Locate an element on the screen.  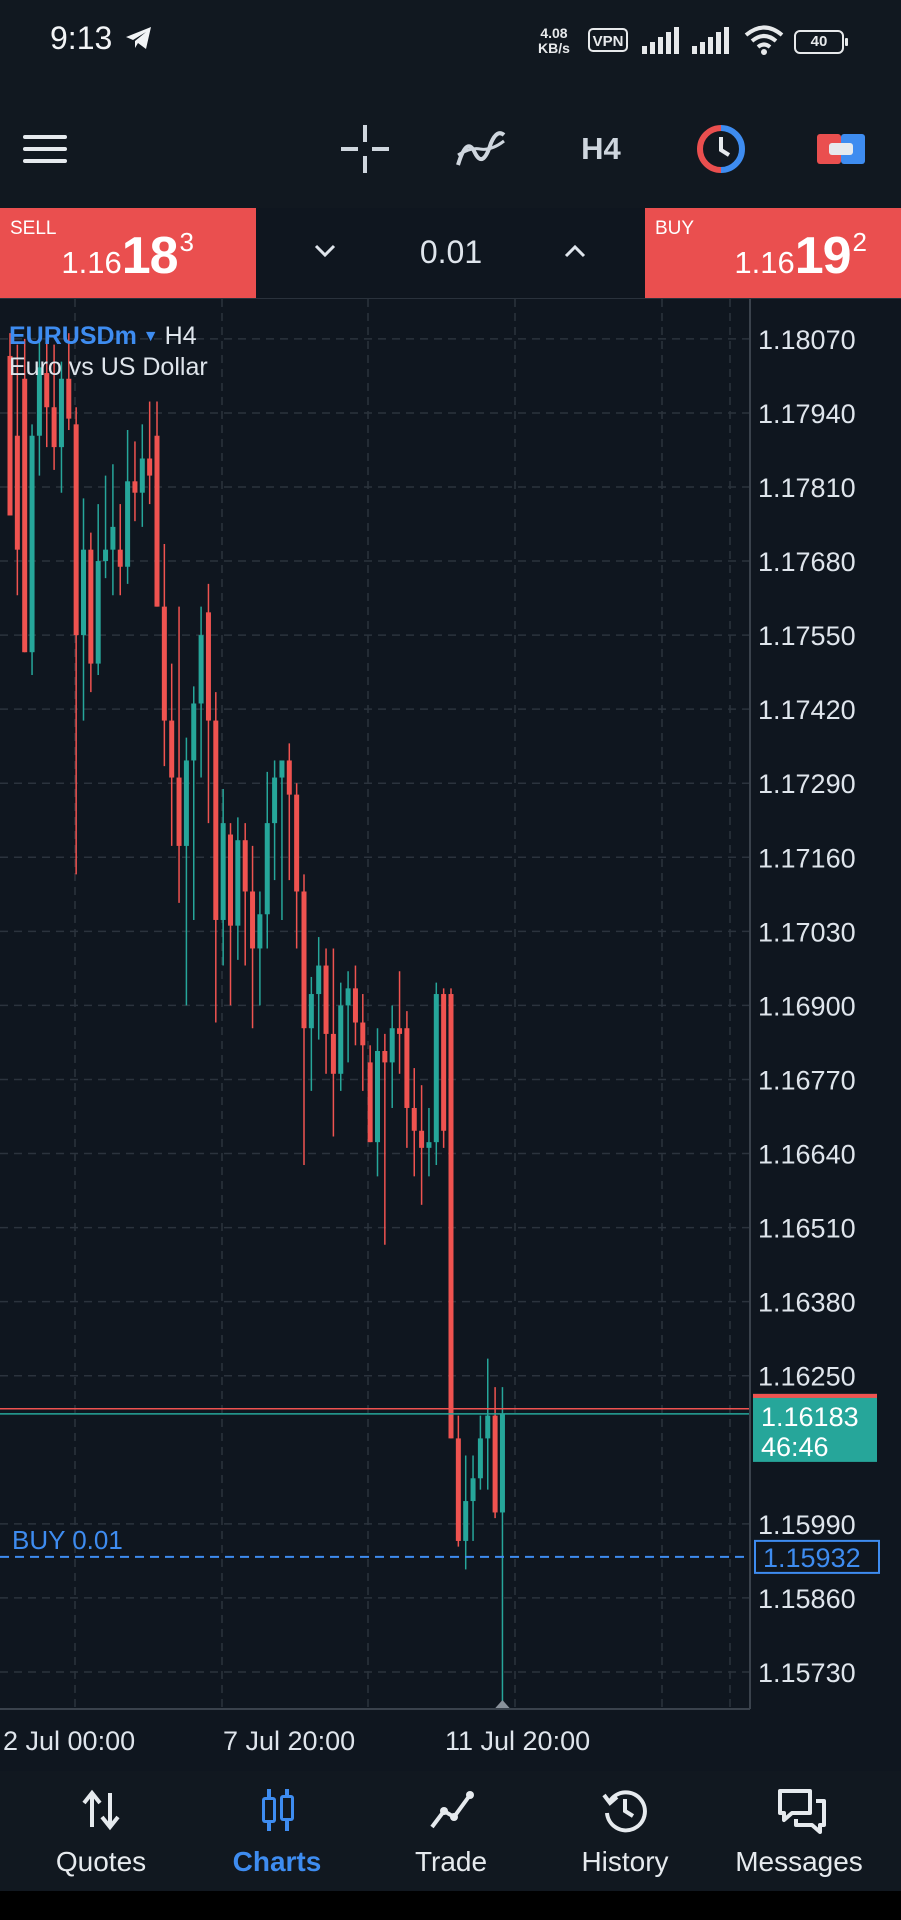
nav-history: History is located at coordinates (625, 1831).